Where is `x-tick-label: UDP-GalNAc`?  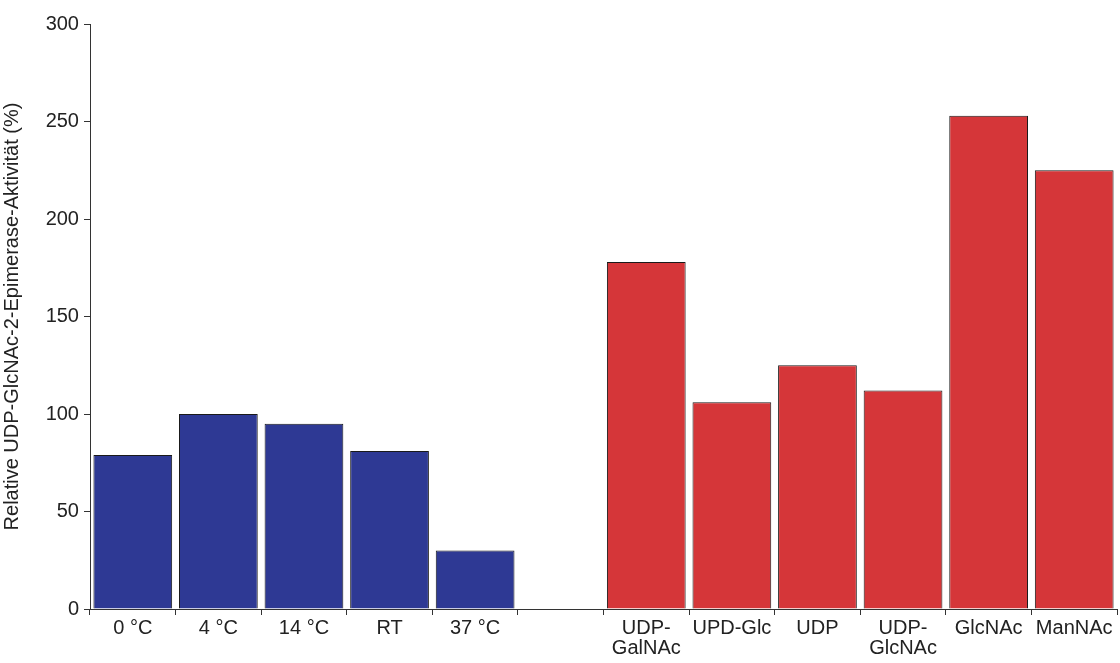
x-tick-label: UDP-GalNAc is located at coordinates (646, 636).